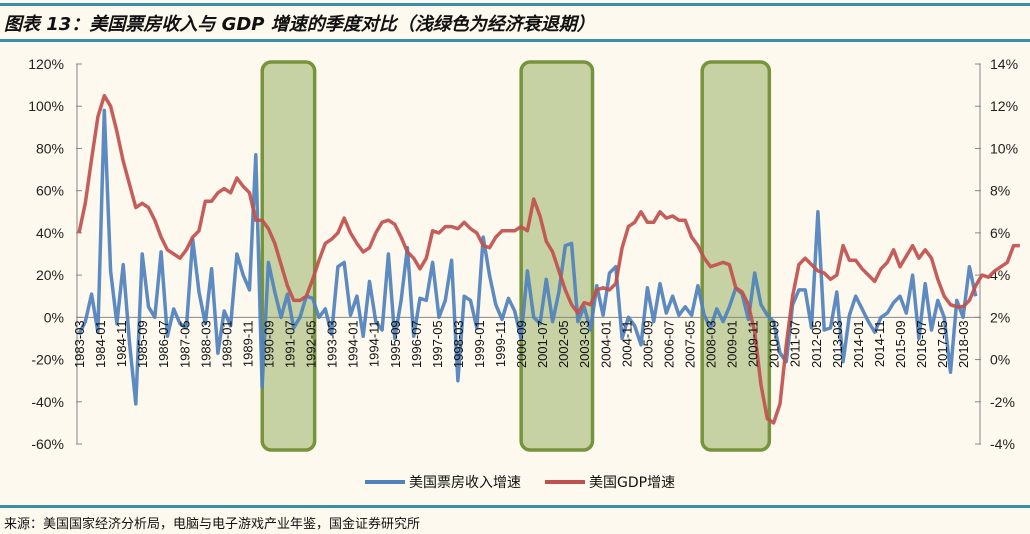 The image size is (1030, 534). What do you see at coordinates (395, 344) in the screenshot?
I see `x-tick-label: 1995-09` at bounding box center [395, 344].